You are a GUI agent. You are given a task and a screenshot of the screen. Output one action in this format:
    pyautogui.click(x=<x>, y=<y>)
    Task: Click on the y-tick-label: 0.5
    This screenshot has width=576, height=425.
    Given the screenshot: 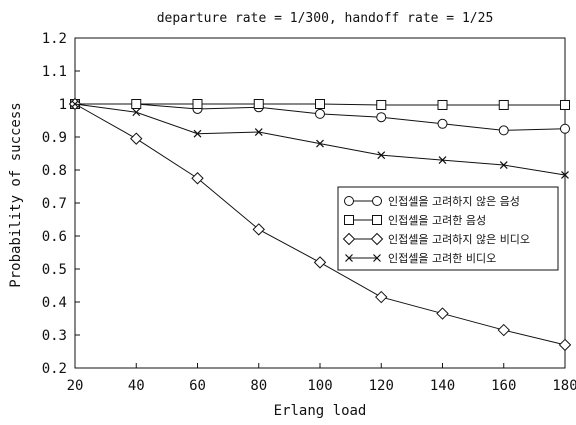 What is the action you would take?
    pyautogui.click(x=54, y=270)
    